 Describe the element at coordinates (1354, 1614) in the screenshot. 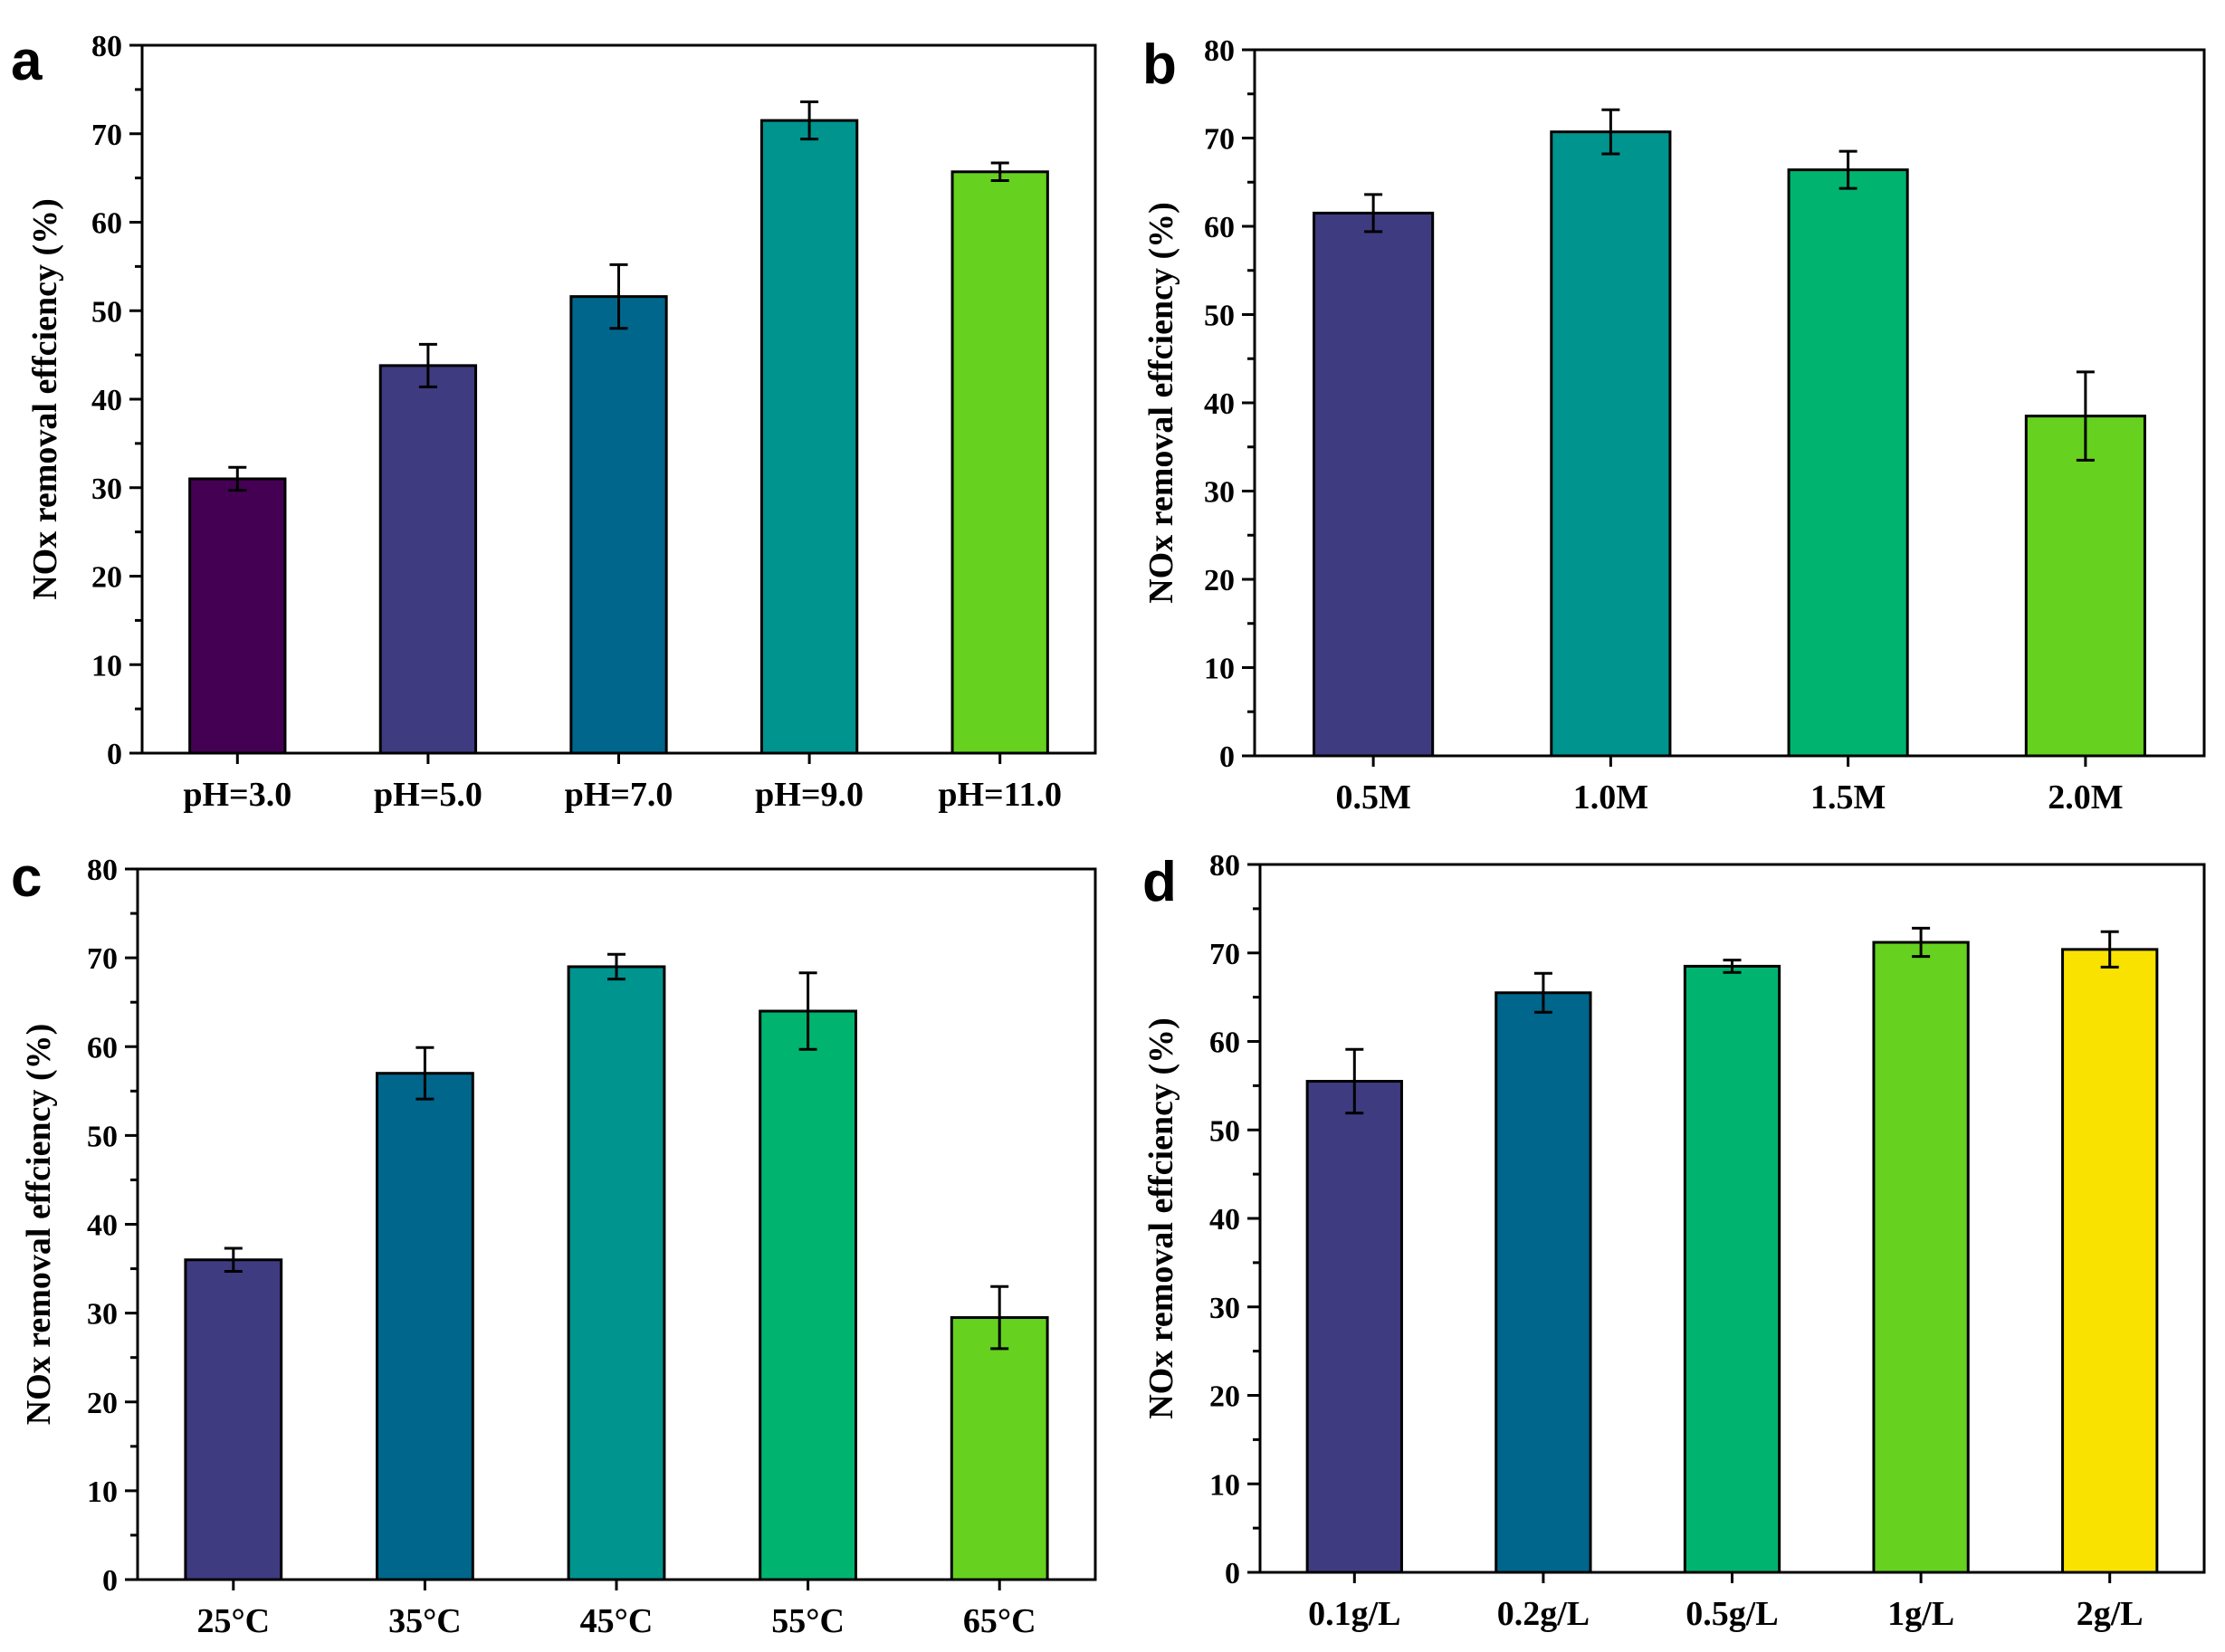

I see `x-tick-label: 0.1g/L` at that location.